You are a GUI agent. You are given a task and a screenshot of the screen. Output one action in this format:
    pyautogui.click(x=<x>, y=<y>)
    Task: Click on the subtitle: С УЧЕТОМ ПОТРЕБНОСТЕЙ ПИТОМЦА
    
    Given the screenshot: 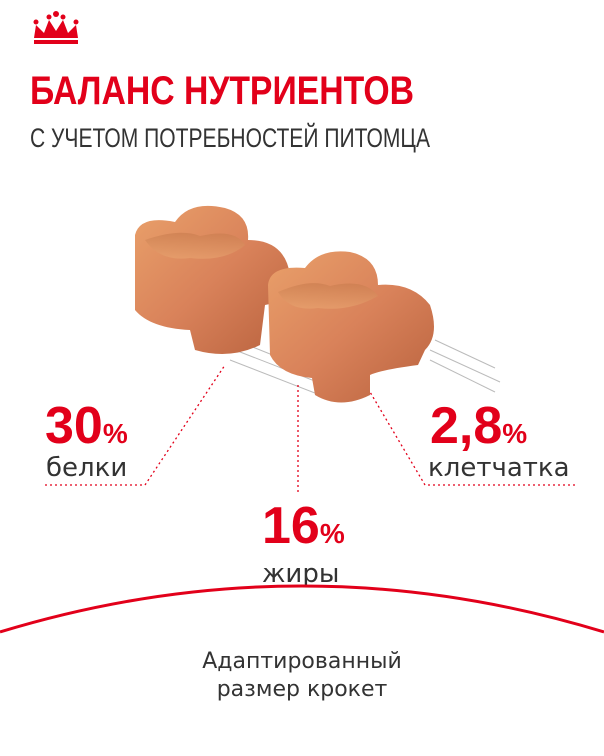 What is the action you would take?
    pyautogui.click(x=230, y=137)
    